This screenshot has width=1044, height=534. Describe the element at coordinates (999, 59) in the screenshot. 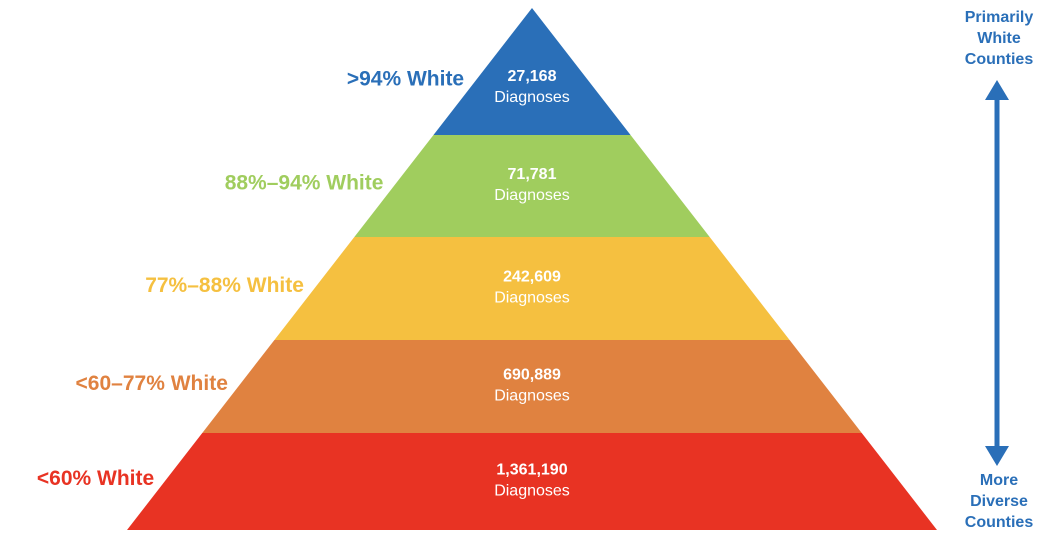

I see `top-label: Counties` at that location.